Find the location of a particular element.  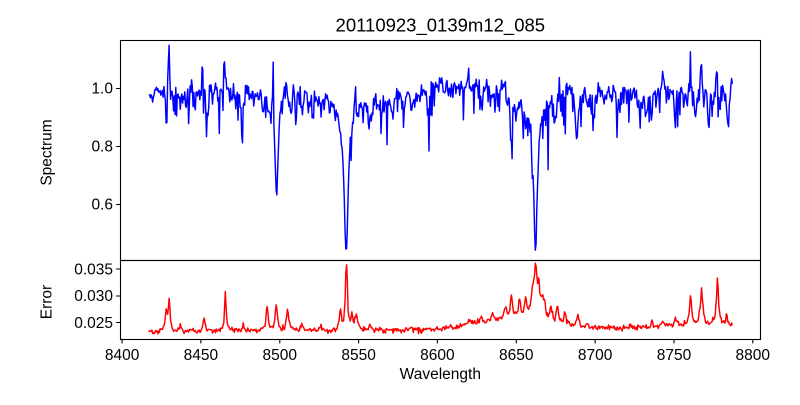

svg-text: 1.0 is located at coordinates (102, 89).